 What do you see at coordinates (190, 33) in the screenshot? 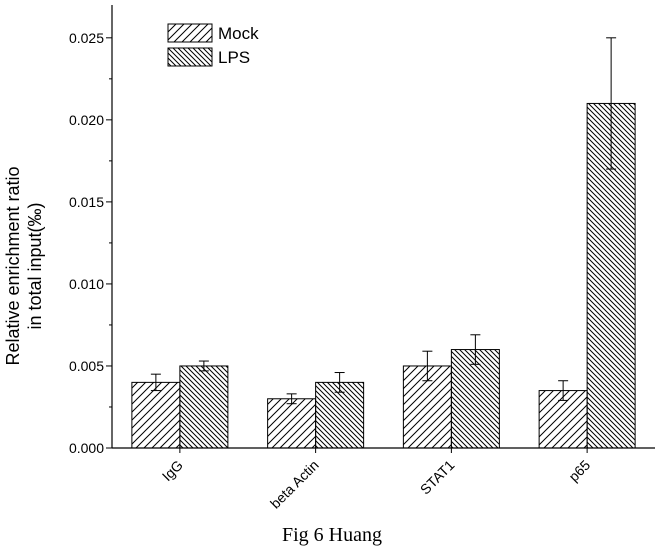
I see `legend-swatch-mock` at bounding box center [190, 33].